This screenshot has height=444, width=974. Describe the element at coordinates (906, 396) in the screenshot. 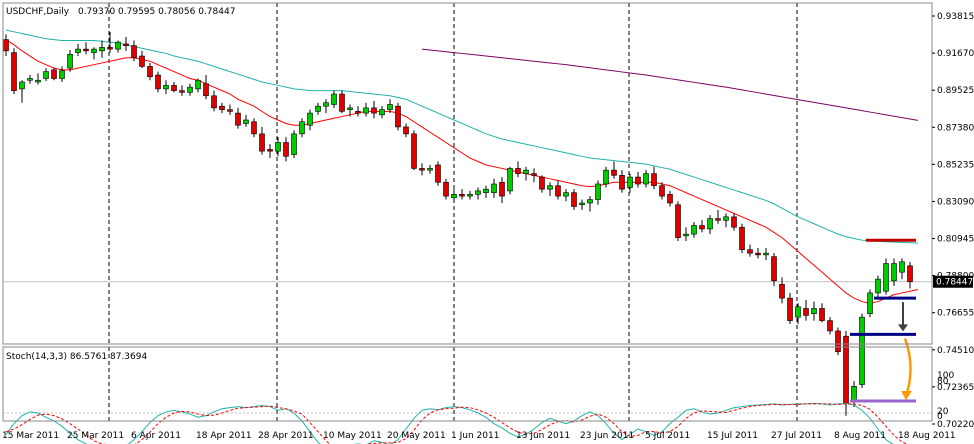

I see `down-arrow-orange-head` at that location.